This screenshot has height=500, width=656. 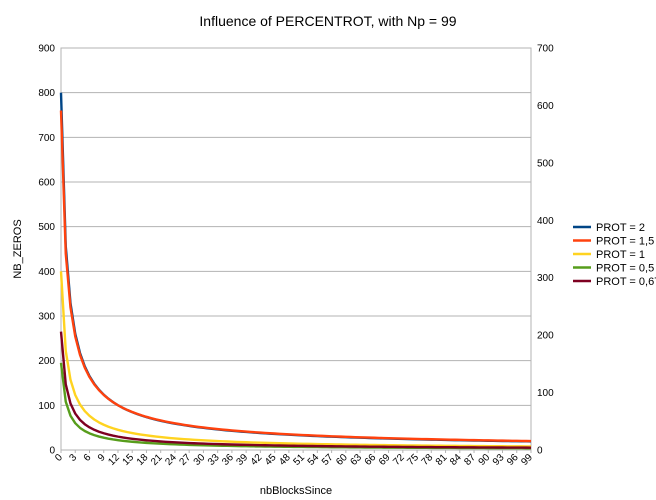 I want to click on y2-tick-label: 600, so click(x=545, y=106).